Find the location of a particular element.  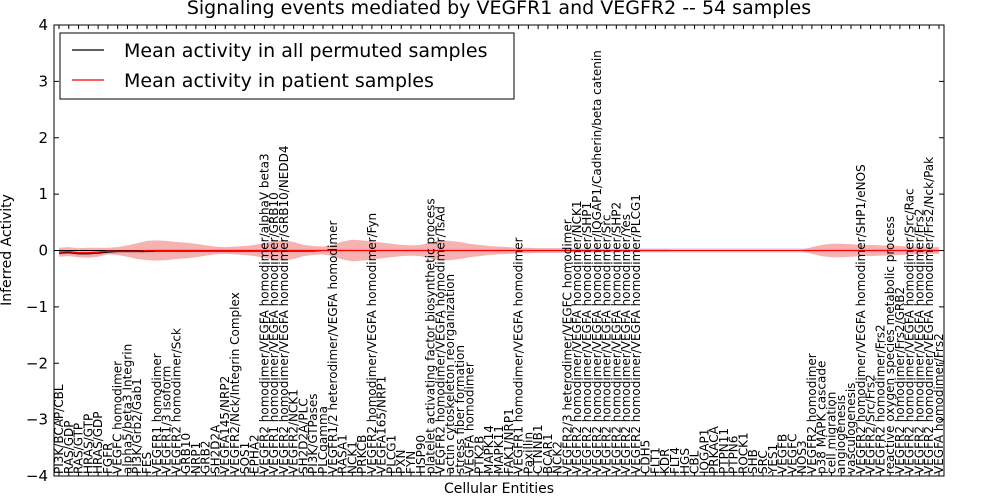

x-tick-label: VEGFR2 homodimer is located at coordinates (812, 413).